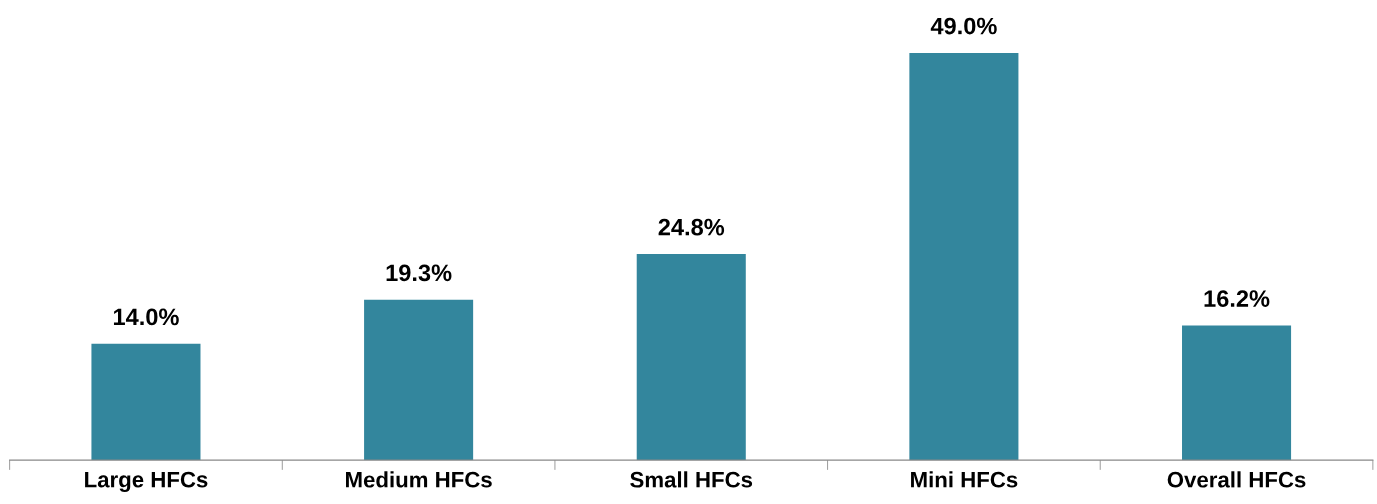  Describe the element at coordinates (419, 273) in the screenshot. I see `data-label: 19.3%` at that location.